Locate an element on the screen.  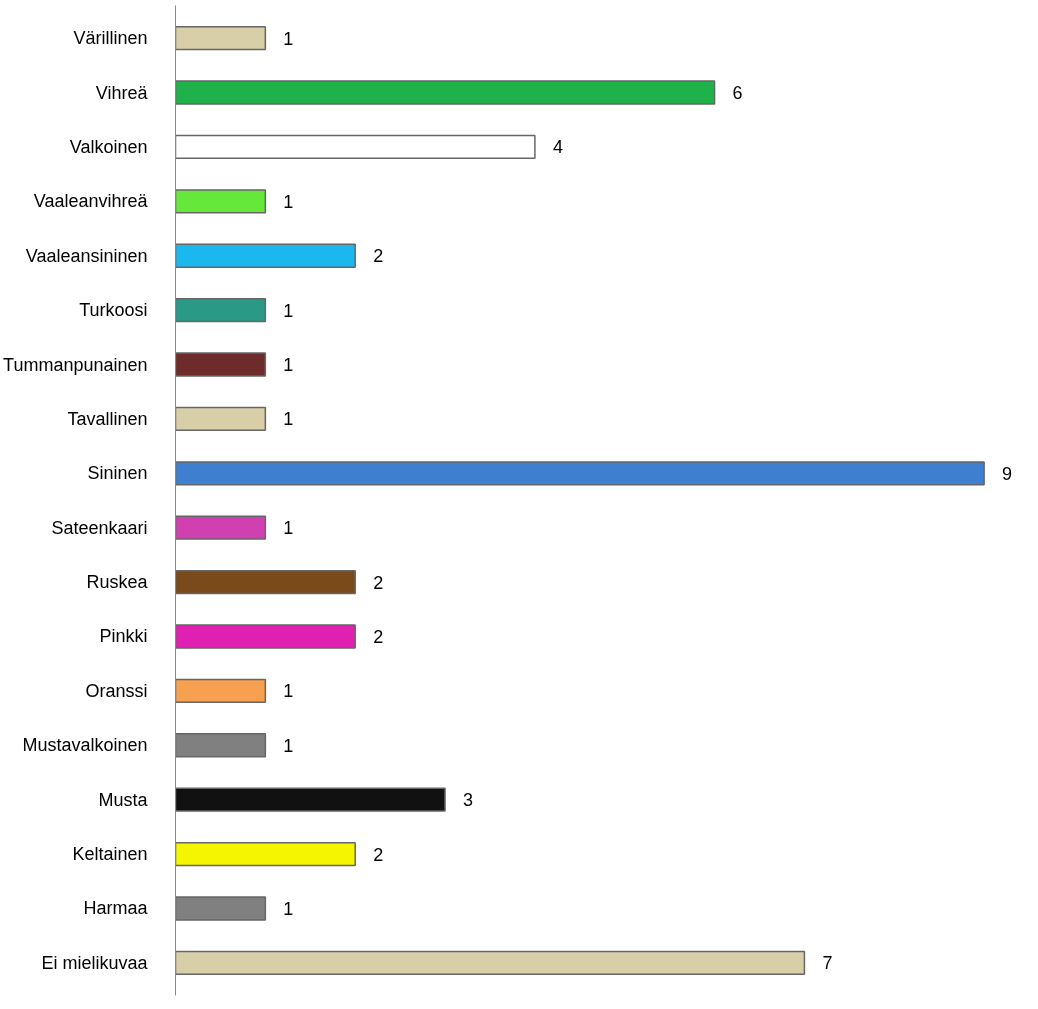
y-tick-label: Musta is located at coordinates (123, 799).